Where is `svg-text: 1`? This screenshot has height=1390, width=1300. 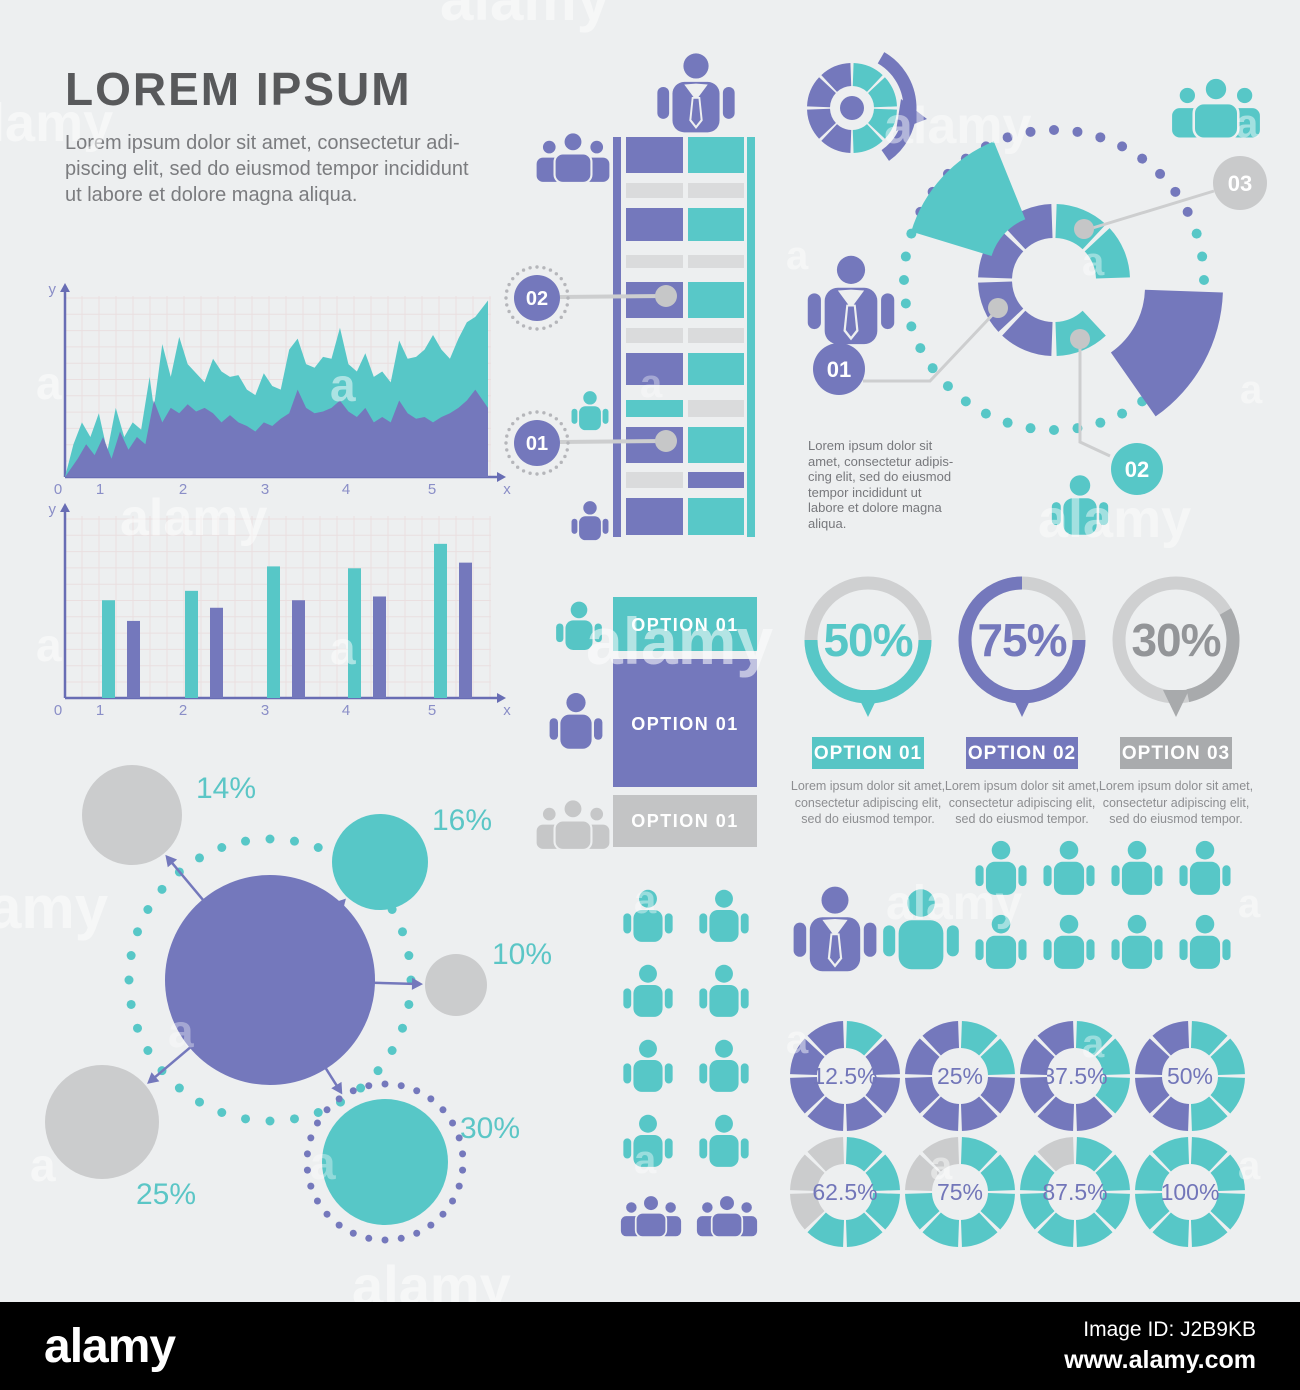
svg-text: 1 is located at coordinates (100, 489).